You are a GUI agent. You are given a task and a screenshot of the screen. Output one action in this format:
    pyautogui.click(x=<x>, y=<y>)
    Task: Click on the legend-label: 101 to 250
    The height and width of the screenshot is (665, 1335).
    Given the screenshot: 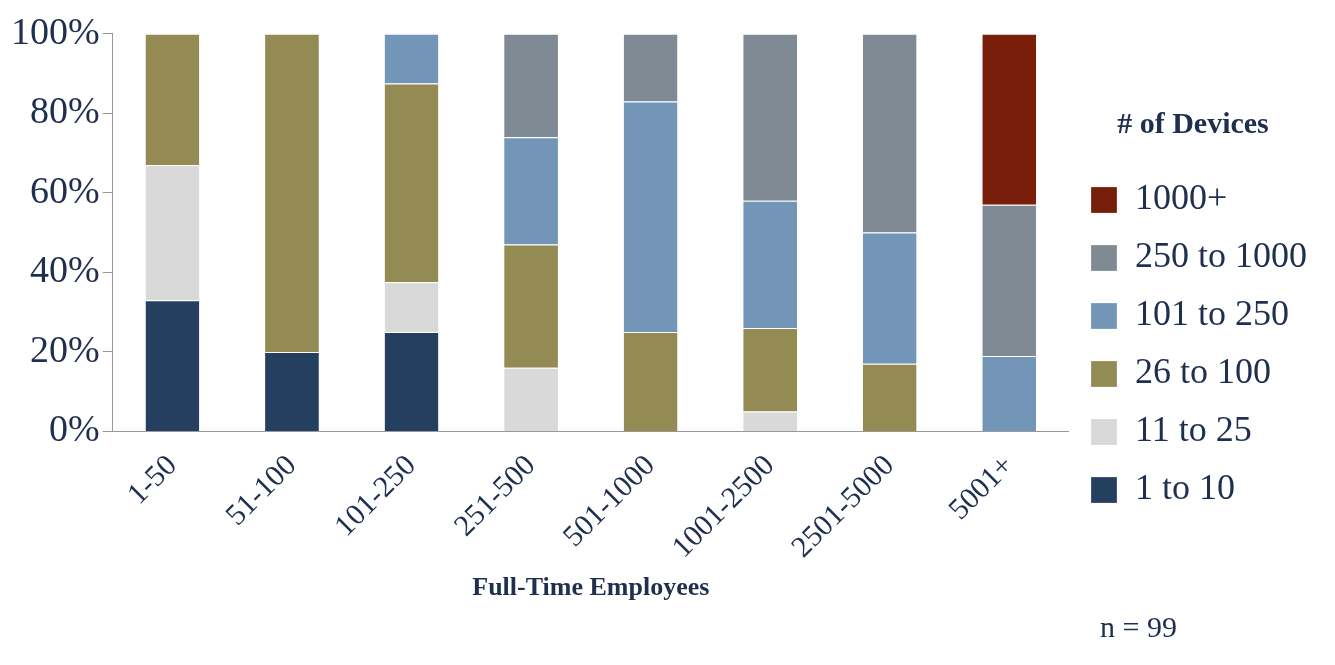 What is the action you would take?
    pyautogui.click(x=1212, y=313)
    